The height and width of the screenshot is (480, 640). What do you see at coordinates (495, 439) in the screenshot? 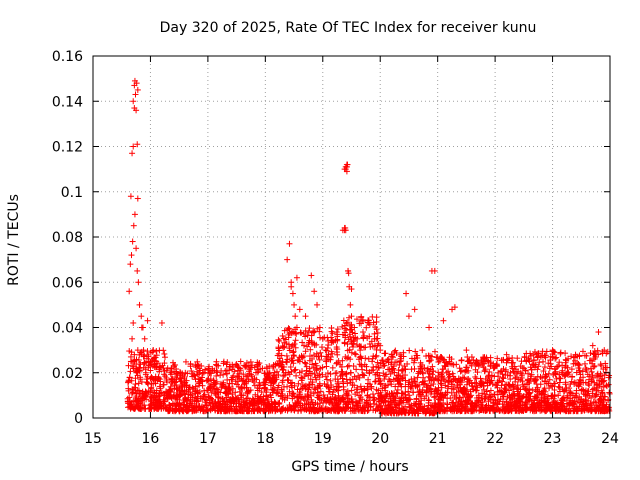
I see `x-tick-label: 22` at bounding box center [495, 439].